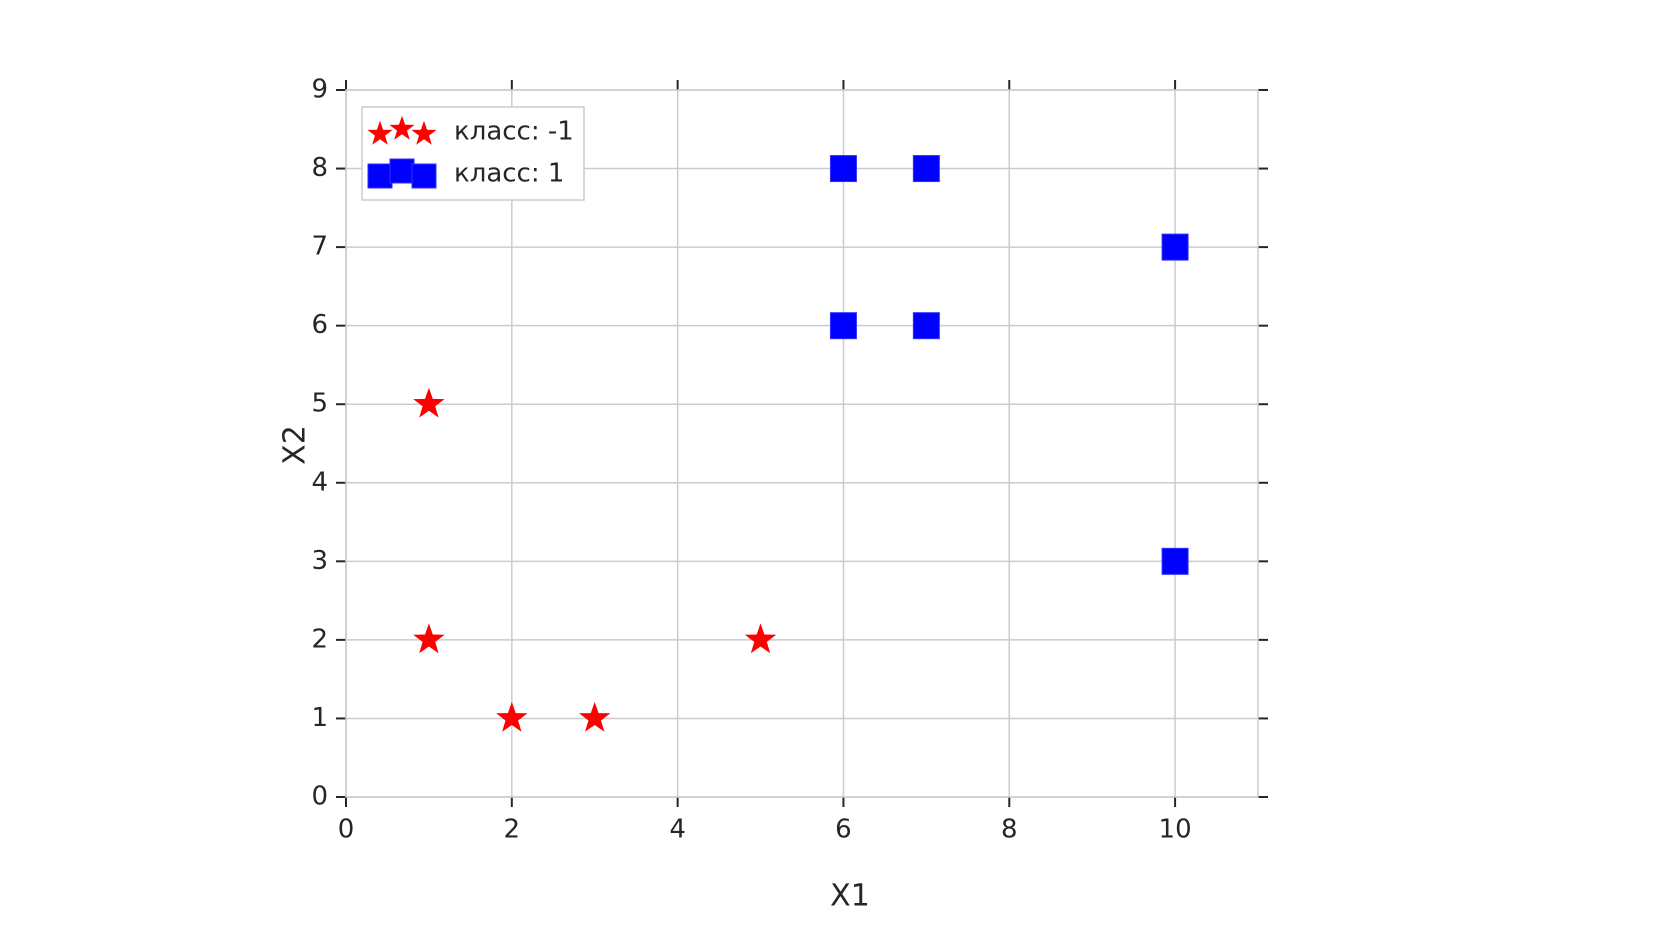 The height and width of the screenshot is (930, 1654). What do you see at coordinates (1175, 830) in the screenshot?
I see `x-tick-label: 10` at bounding box center [1175, 830].